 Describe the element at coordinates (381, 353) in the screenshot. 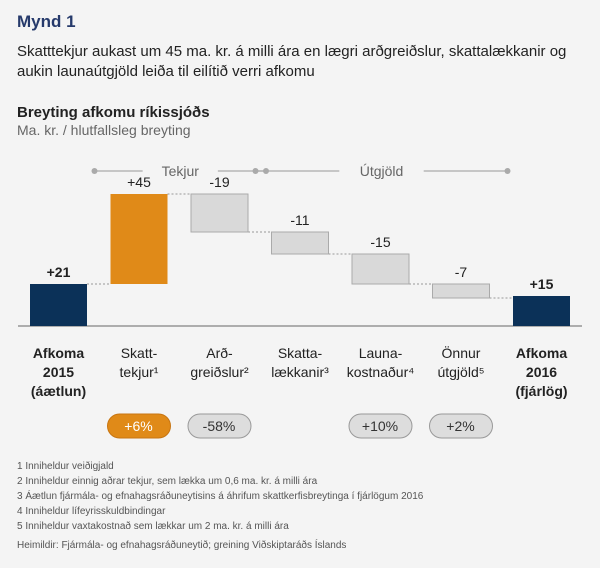

I see `category-label: Launa-` at that location.